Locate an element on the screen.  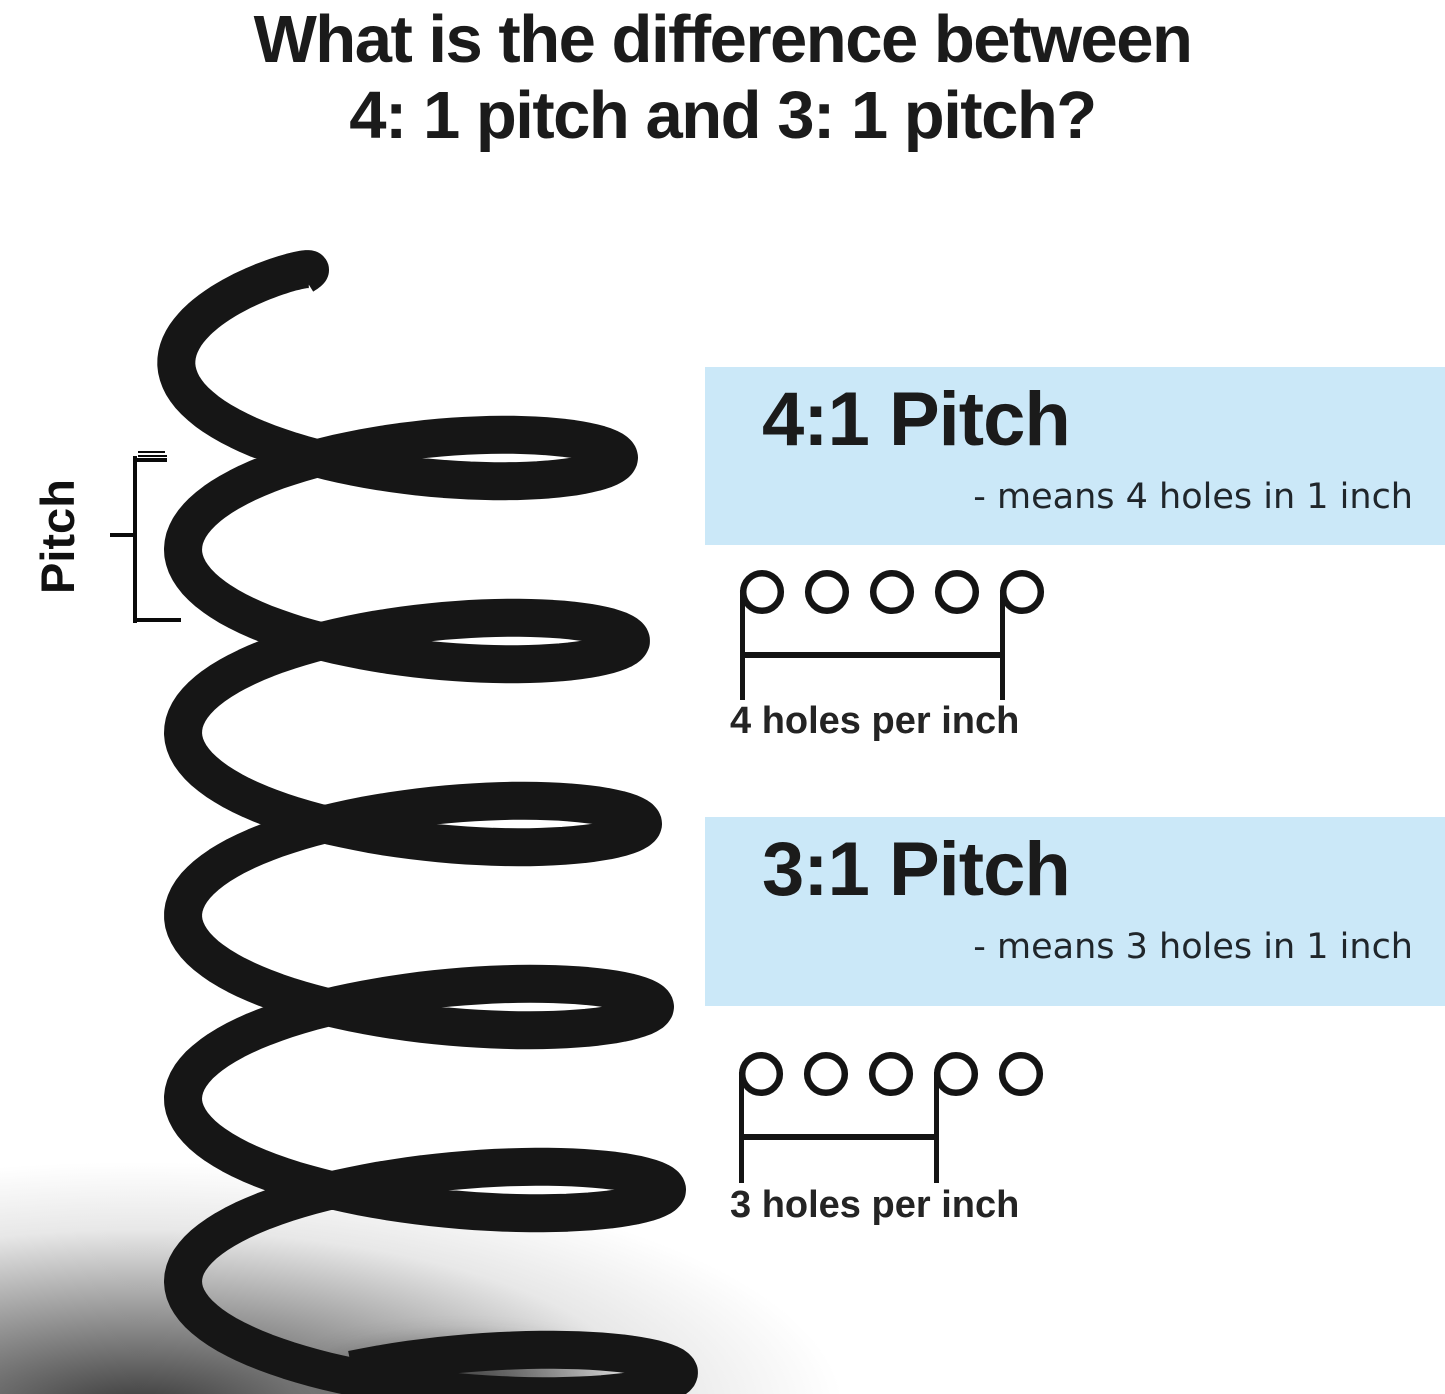
pitch-bracket-top-arm is located at coordinates (150, 460).